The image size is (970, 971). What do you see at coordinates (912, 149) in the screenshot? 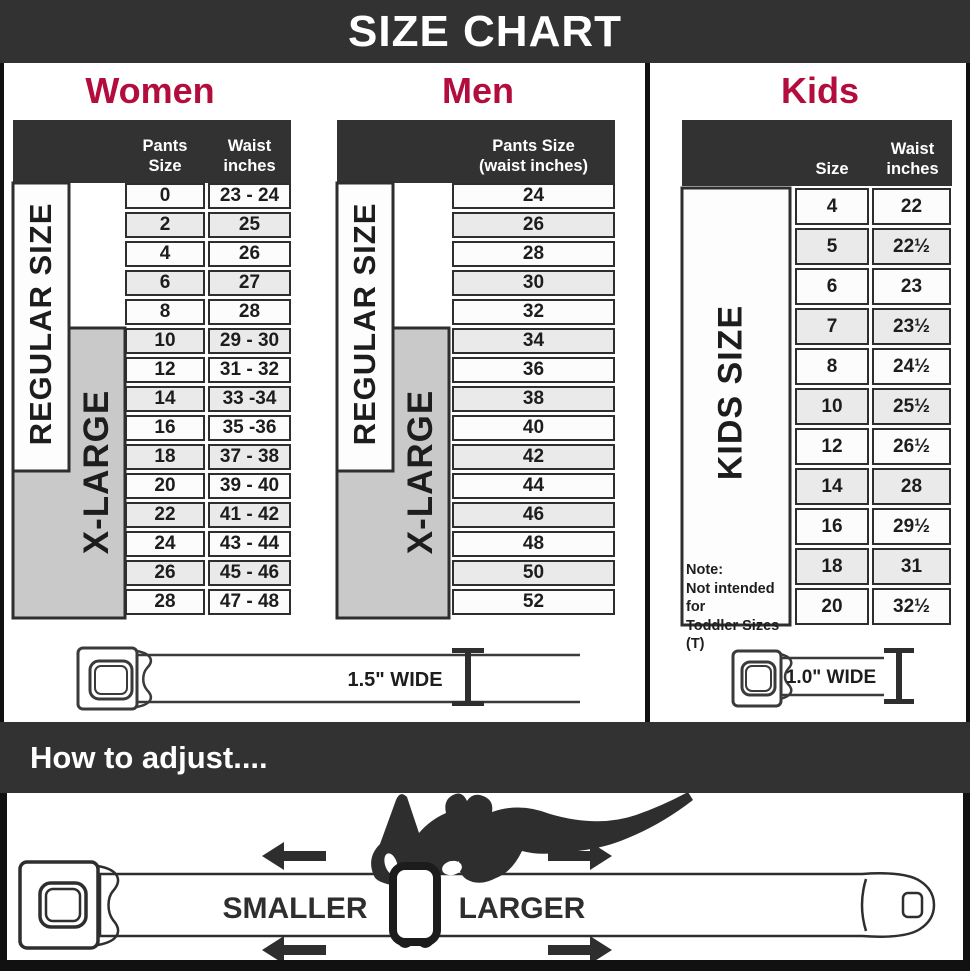
I see `column-header-label: Waist` at bounding box center [912, 149].